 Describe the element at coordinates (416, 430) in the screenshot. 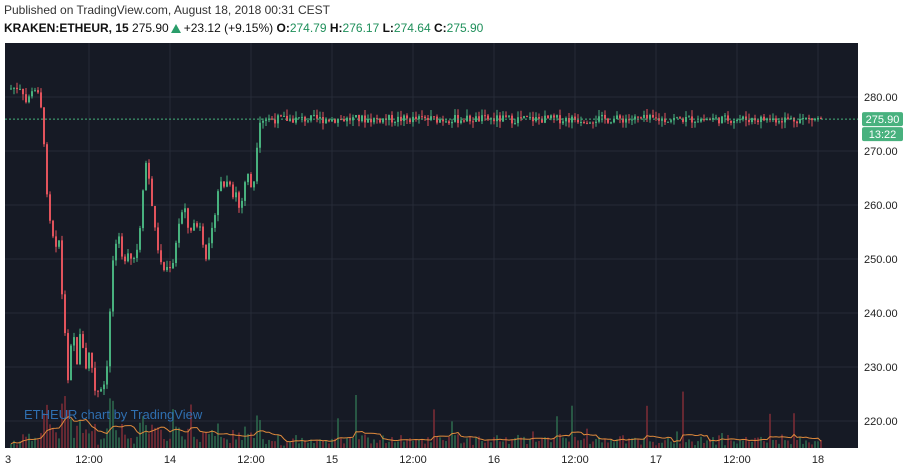

I see `volume-ma-line` at that location.